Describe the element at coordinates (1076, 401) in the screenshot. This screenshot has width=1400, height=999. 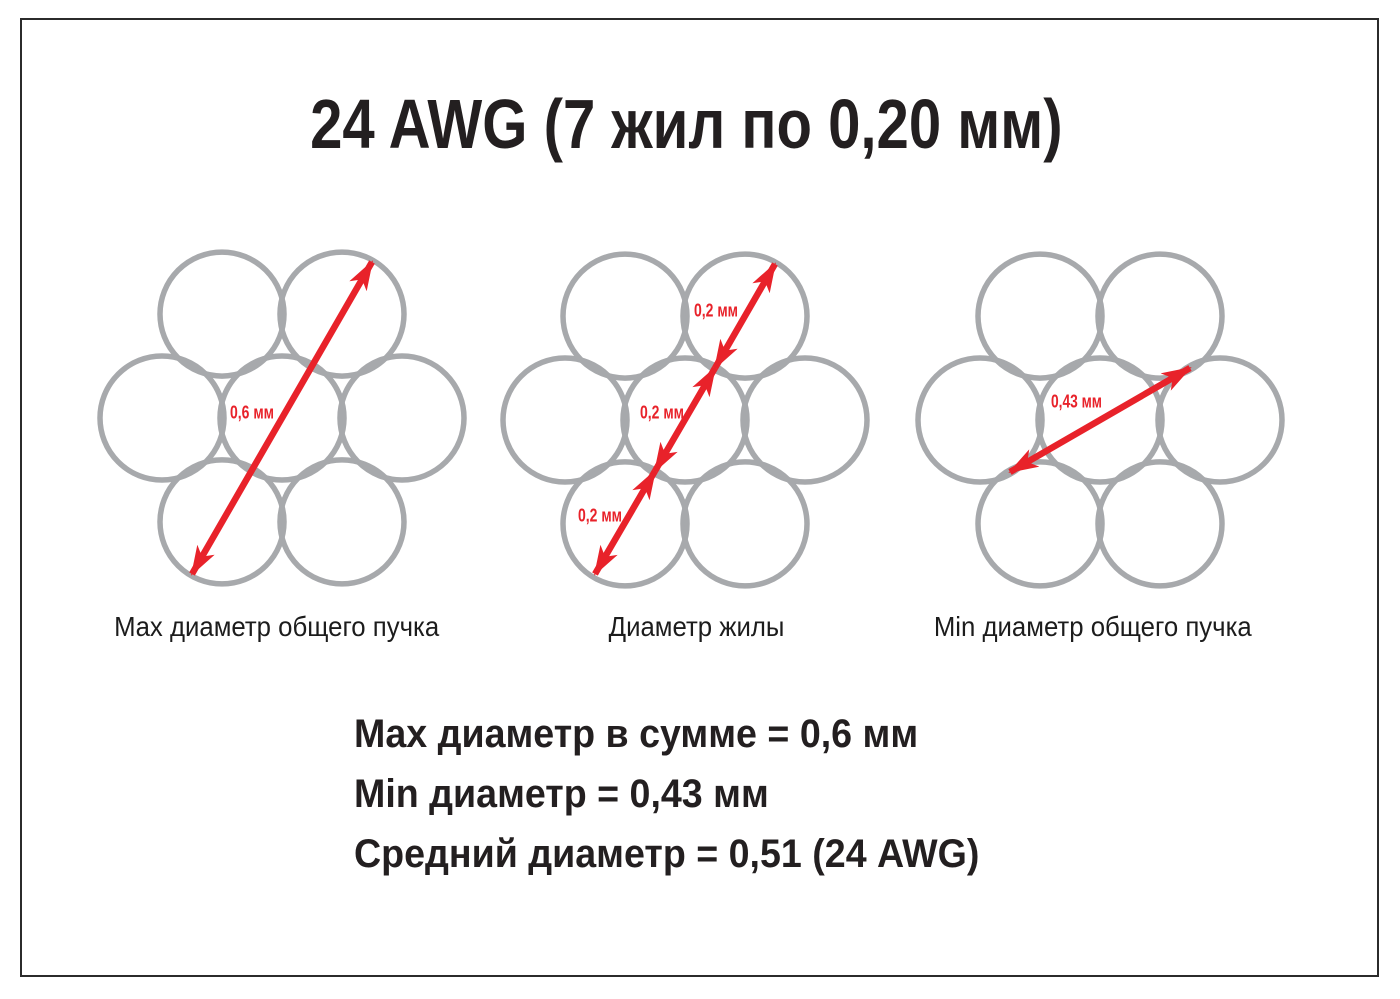
I see `diameter-label: 0,43 мм` at that location.